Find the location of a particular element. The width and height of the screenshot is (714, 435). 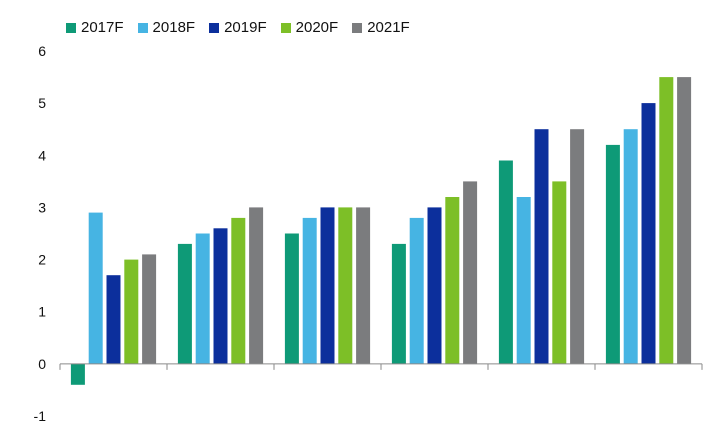

y-tick-label: 2 is located at coordinates (42, 260).